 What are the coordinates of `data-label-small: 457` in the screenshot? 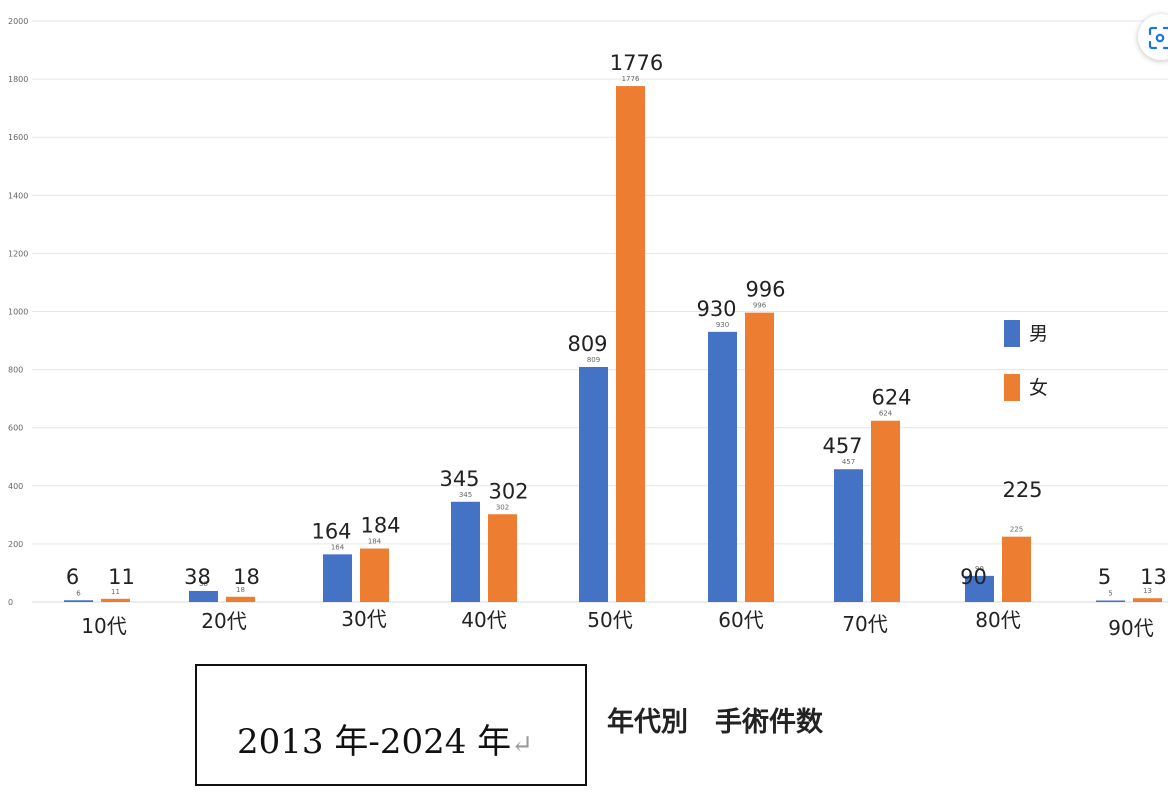 It's located at (848, 462).